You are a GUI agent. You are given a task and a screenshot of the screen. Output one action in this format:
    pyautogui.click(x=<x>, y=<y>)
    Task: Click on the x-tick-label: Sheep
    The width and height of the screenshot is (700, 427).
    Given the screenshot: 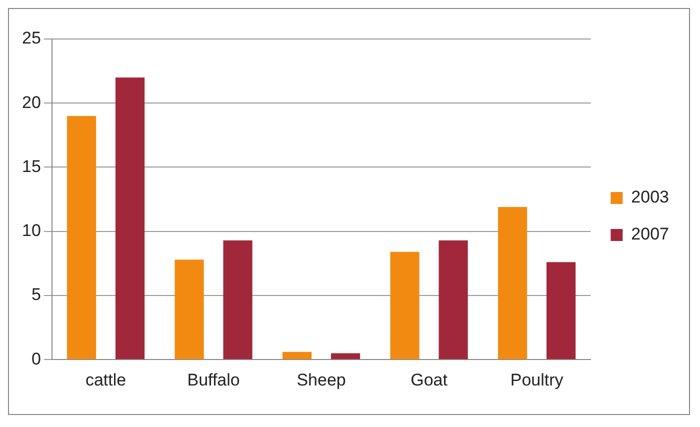 What is the action you would take?
    pyautogui.click(x=321, y=380)
    